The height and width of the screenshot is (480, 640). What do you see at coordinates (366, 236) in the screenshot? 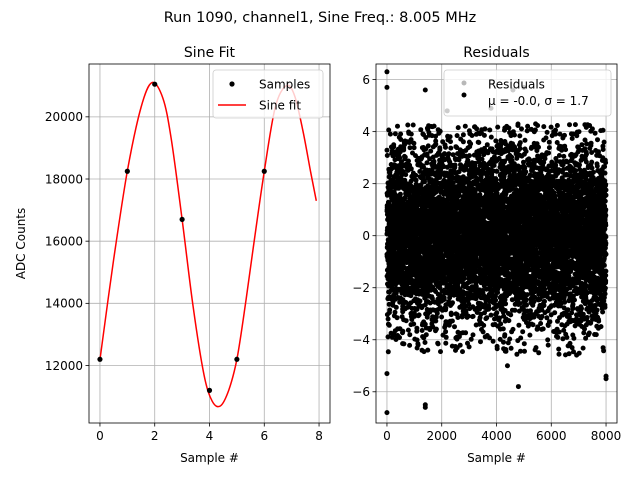
I see `y-tick-label: 0` at bounding box center [366, 236].